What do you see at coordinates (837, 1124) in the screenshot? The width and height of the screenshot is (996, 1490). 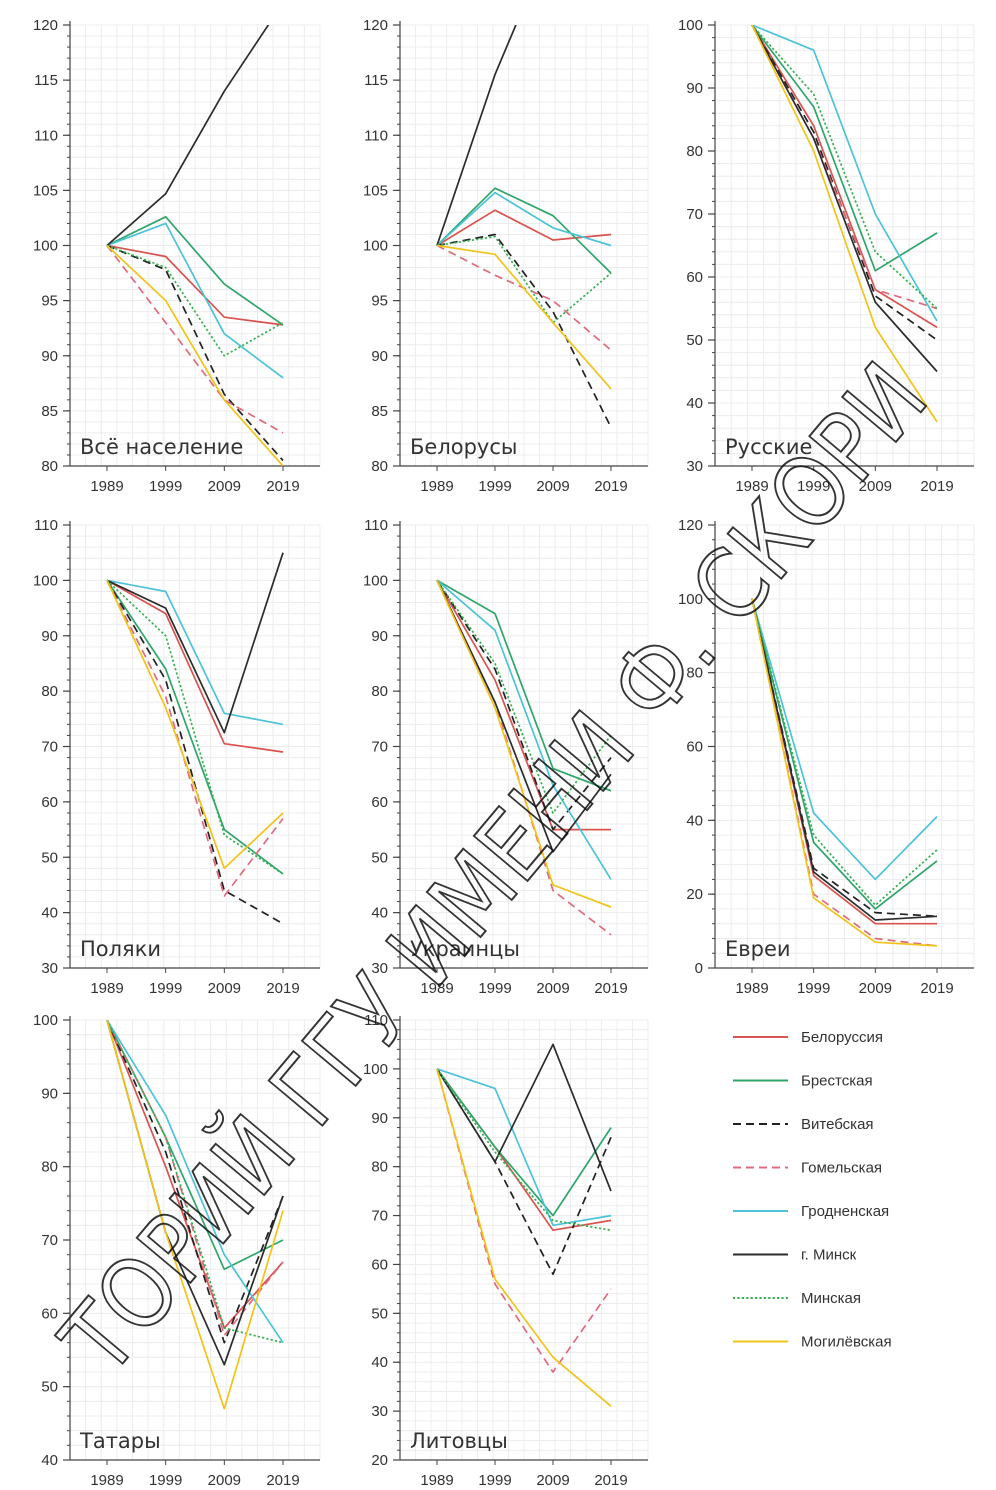 I see `legend-label: Витебская` at bounding box center [837, 1124].